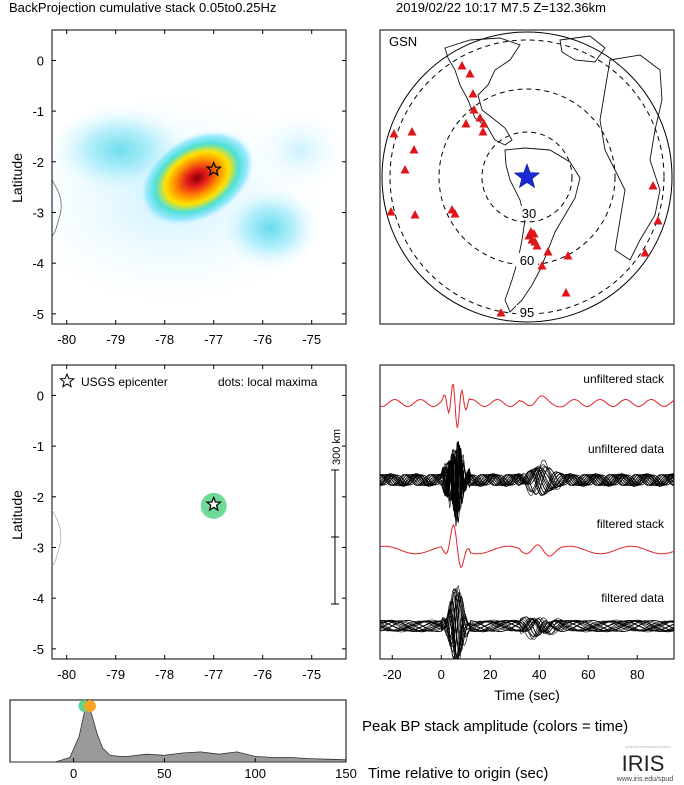 The width and height of the screenshot is (684, 785). I want to click on x-tick-label: 50, so click(164, 773).